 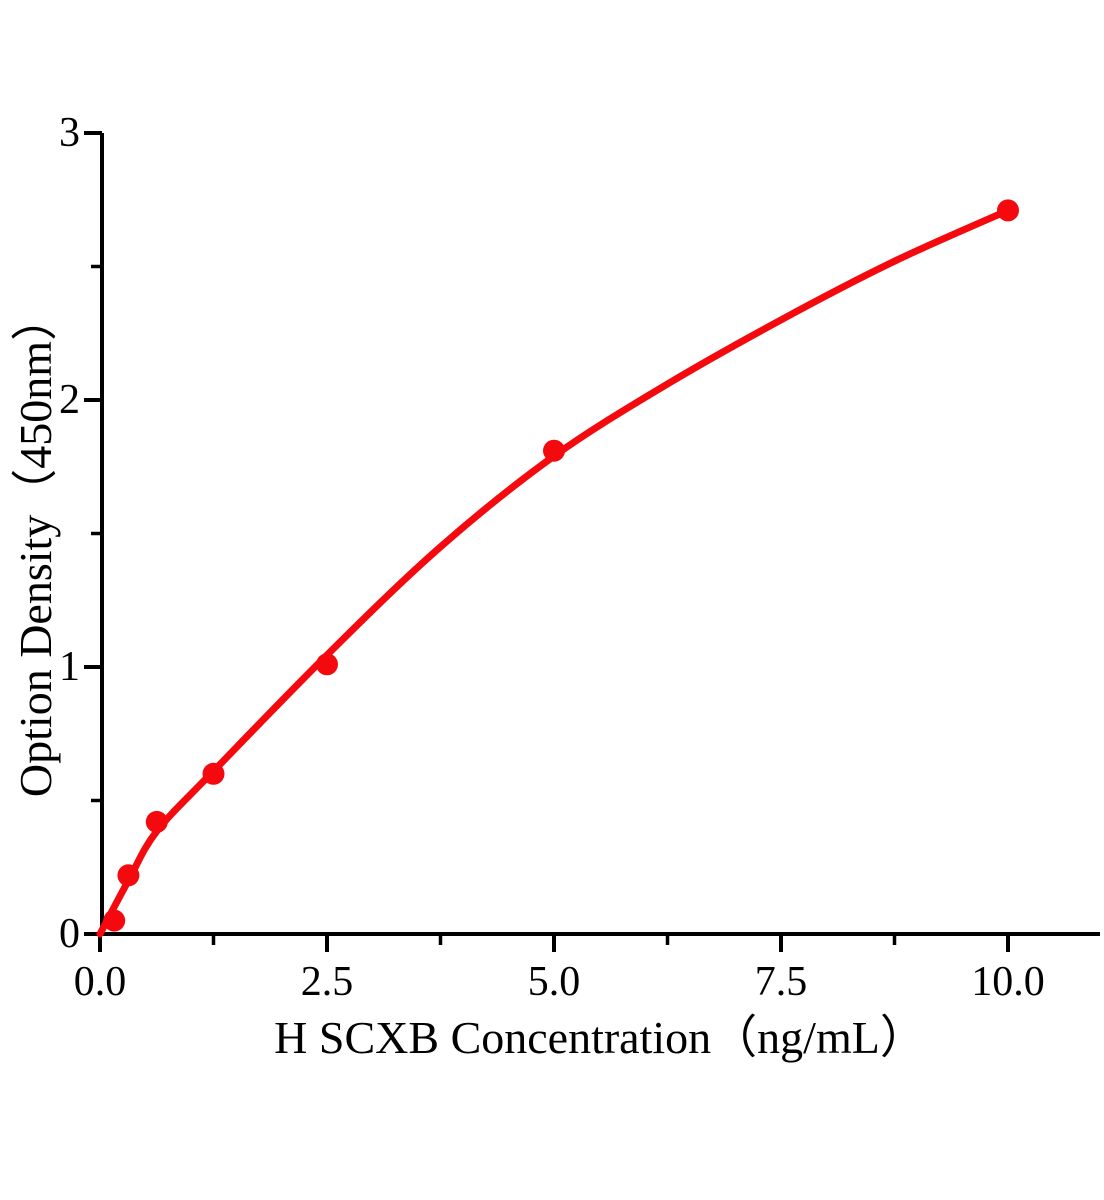 I want to click on y-tick-label: 1, so click(x=69, y=667).